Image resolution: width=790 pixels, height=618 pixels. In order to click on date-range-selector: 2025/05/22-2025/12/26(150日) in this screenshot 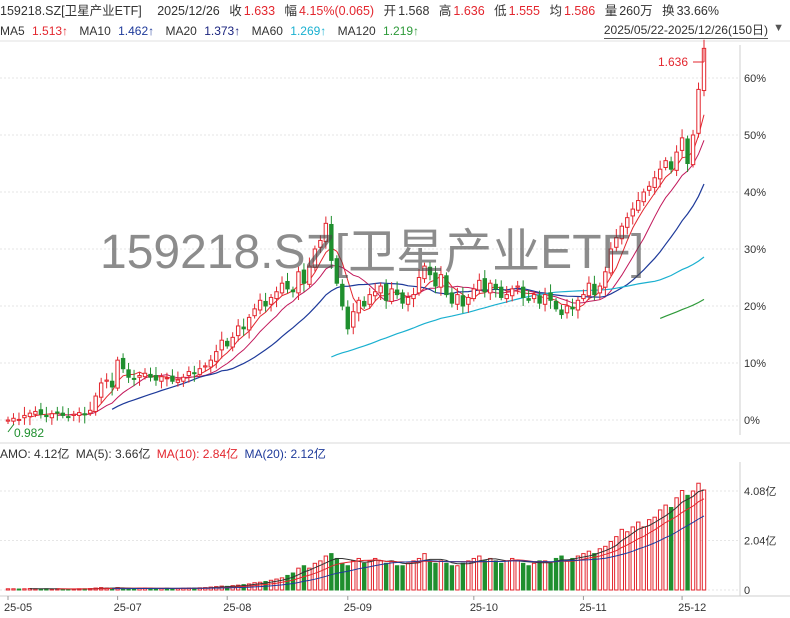, I will do `click(685, 31)`.